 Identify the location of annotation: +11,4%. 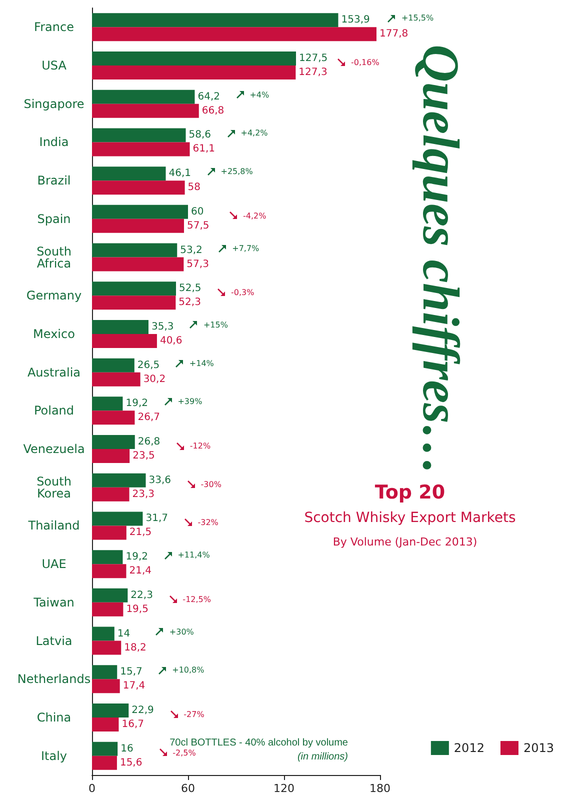
(194, 555).